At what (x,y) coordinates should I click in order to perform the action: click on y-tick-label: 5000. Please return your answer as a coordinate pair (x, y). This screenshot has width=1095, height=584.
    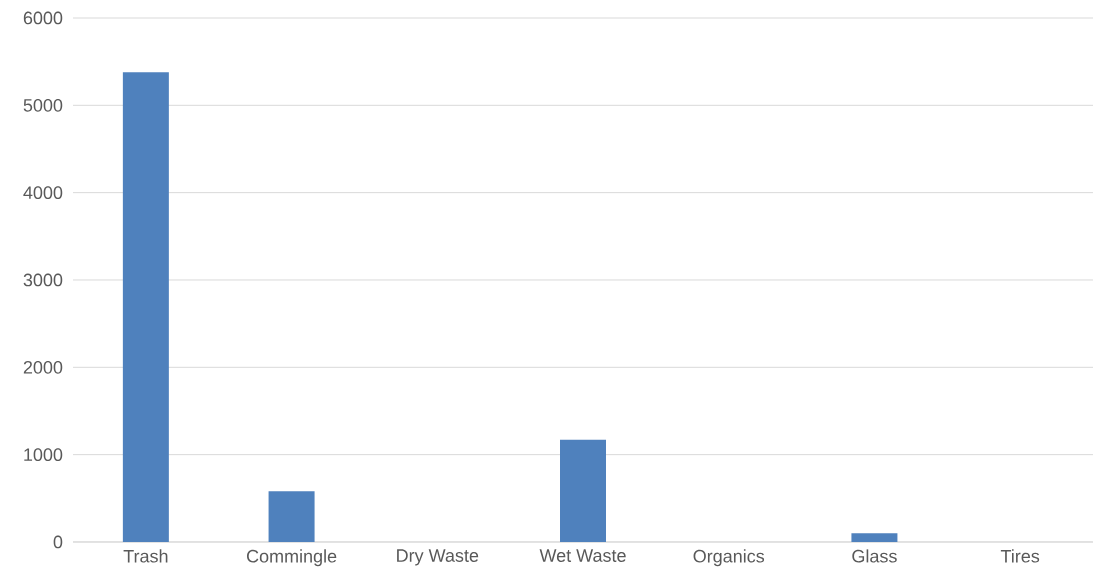
    Looking at the image, I should click on (43, 105).